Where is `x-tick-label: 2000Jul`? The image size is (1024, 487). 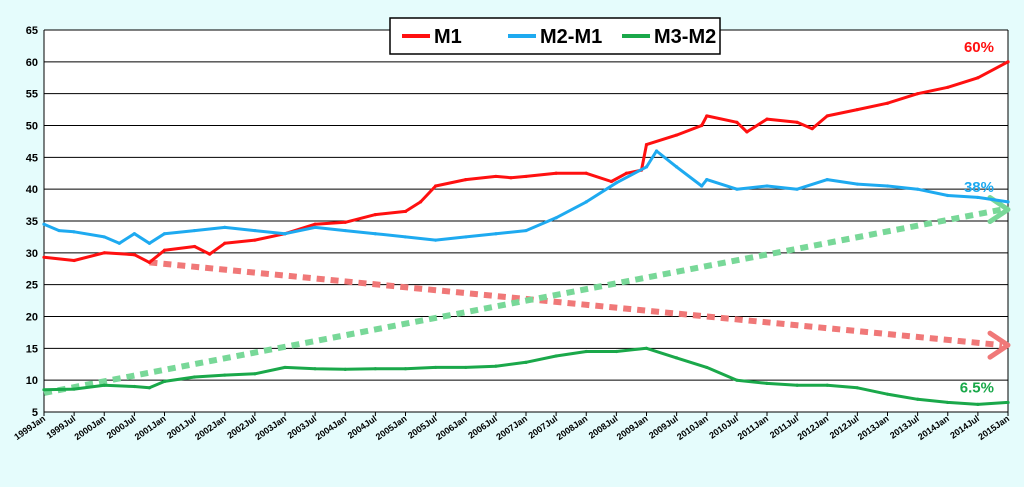
x-tick-label: 2000Jul is located at coordinates (121, 426).